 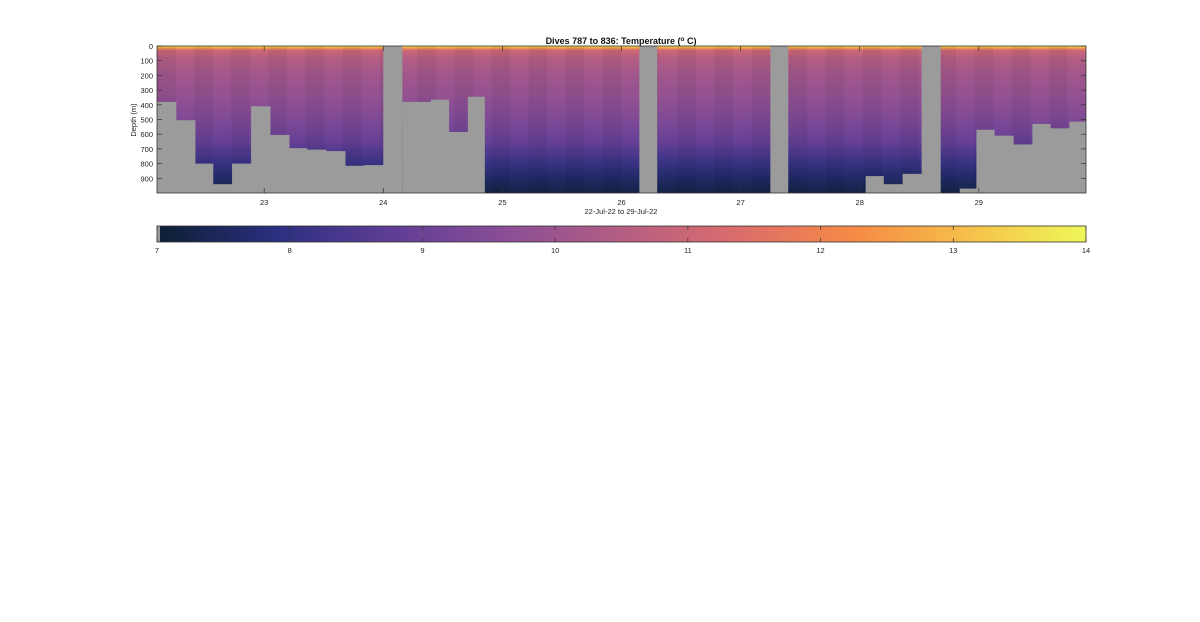 I want to click on y-tick-label: 800, so click(x=146, y=164).